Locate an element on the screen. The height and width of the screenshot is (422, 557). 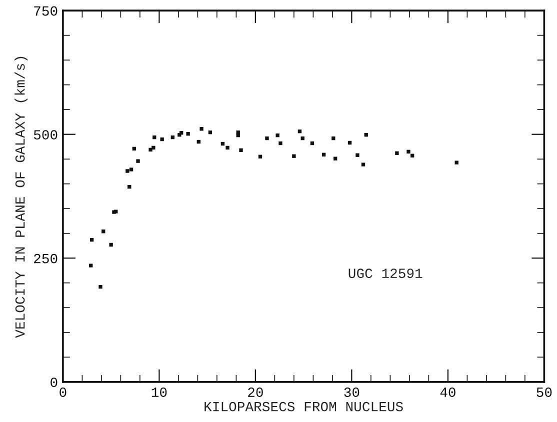
y-tick-label: 250 is located at coordinates (46, 259).